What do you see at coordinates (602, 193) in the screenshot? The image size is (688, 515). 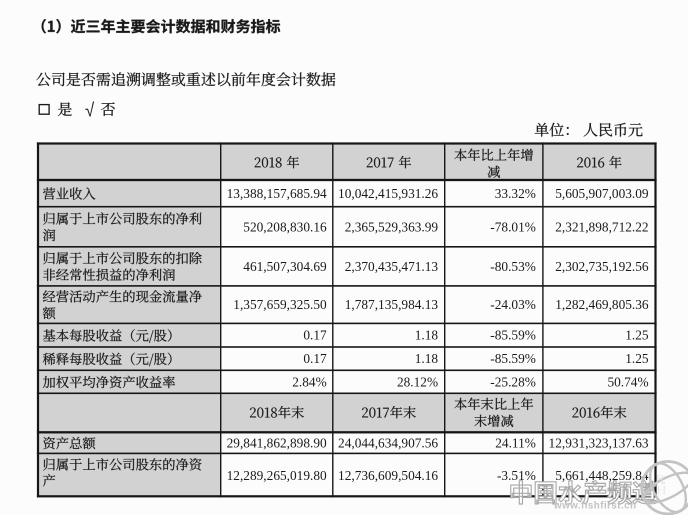 I see `svg-text: 5,605,907,003.09` at bounding box center [602, 193].